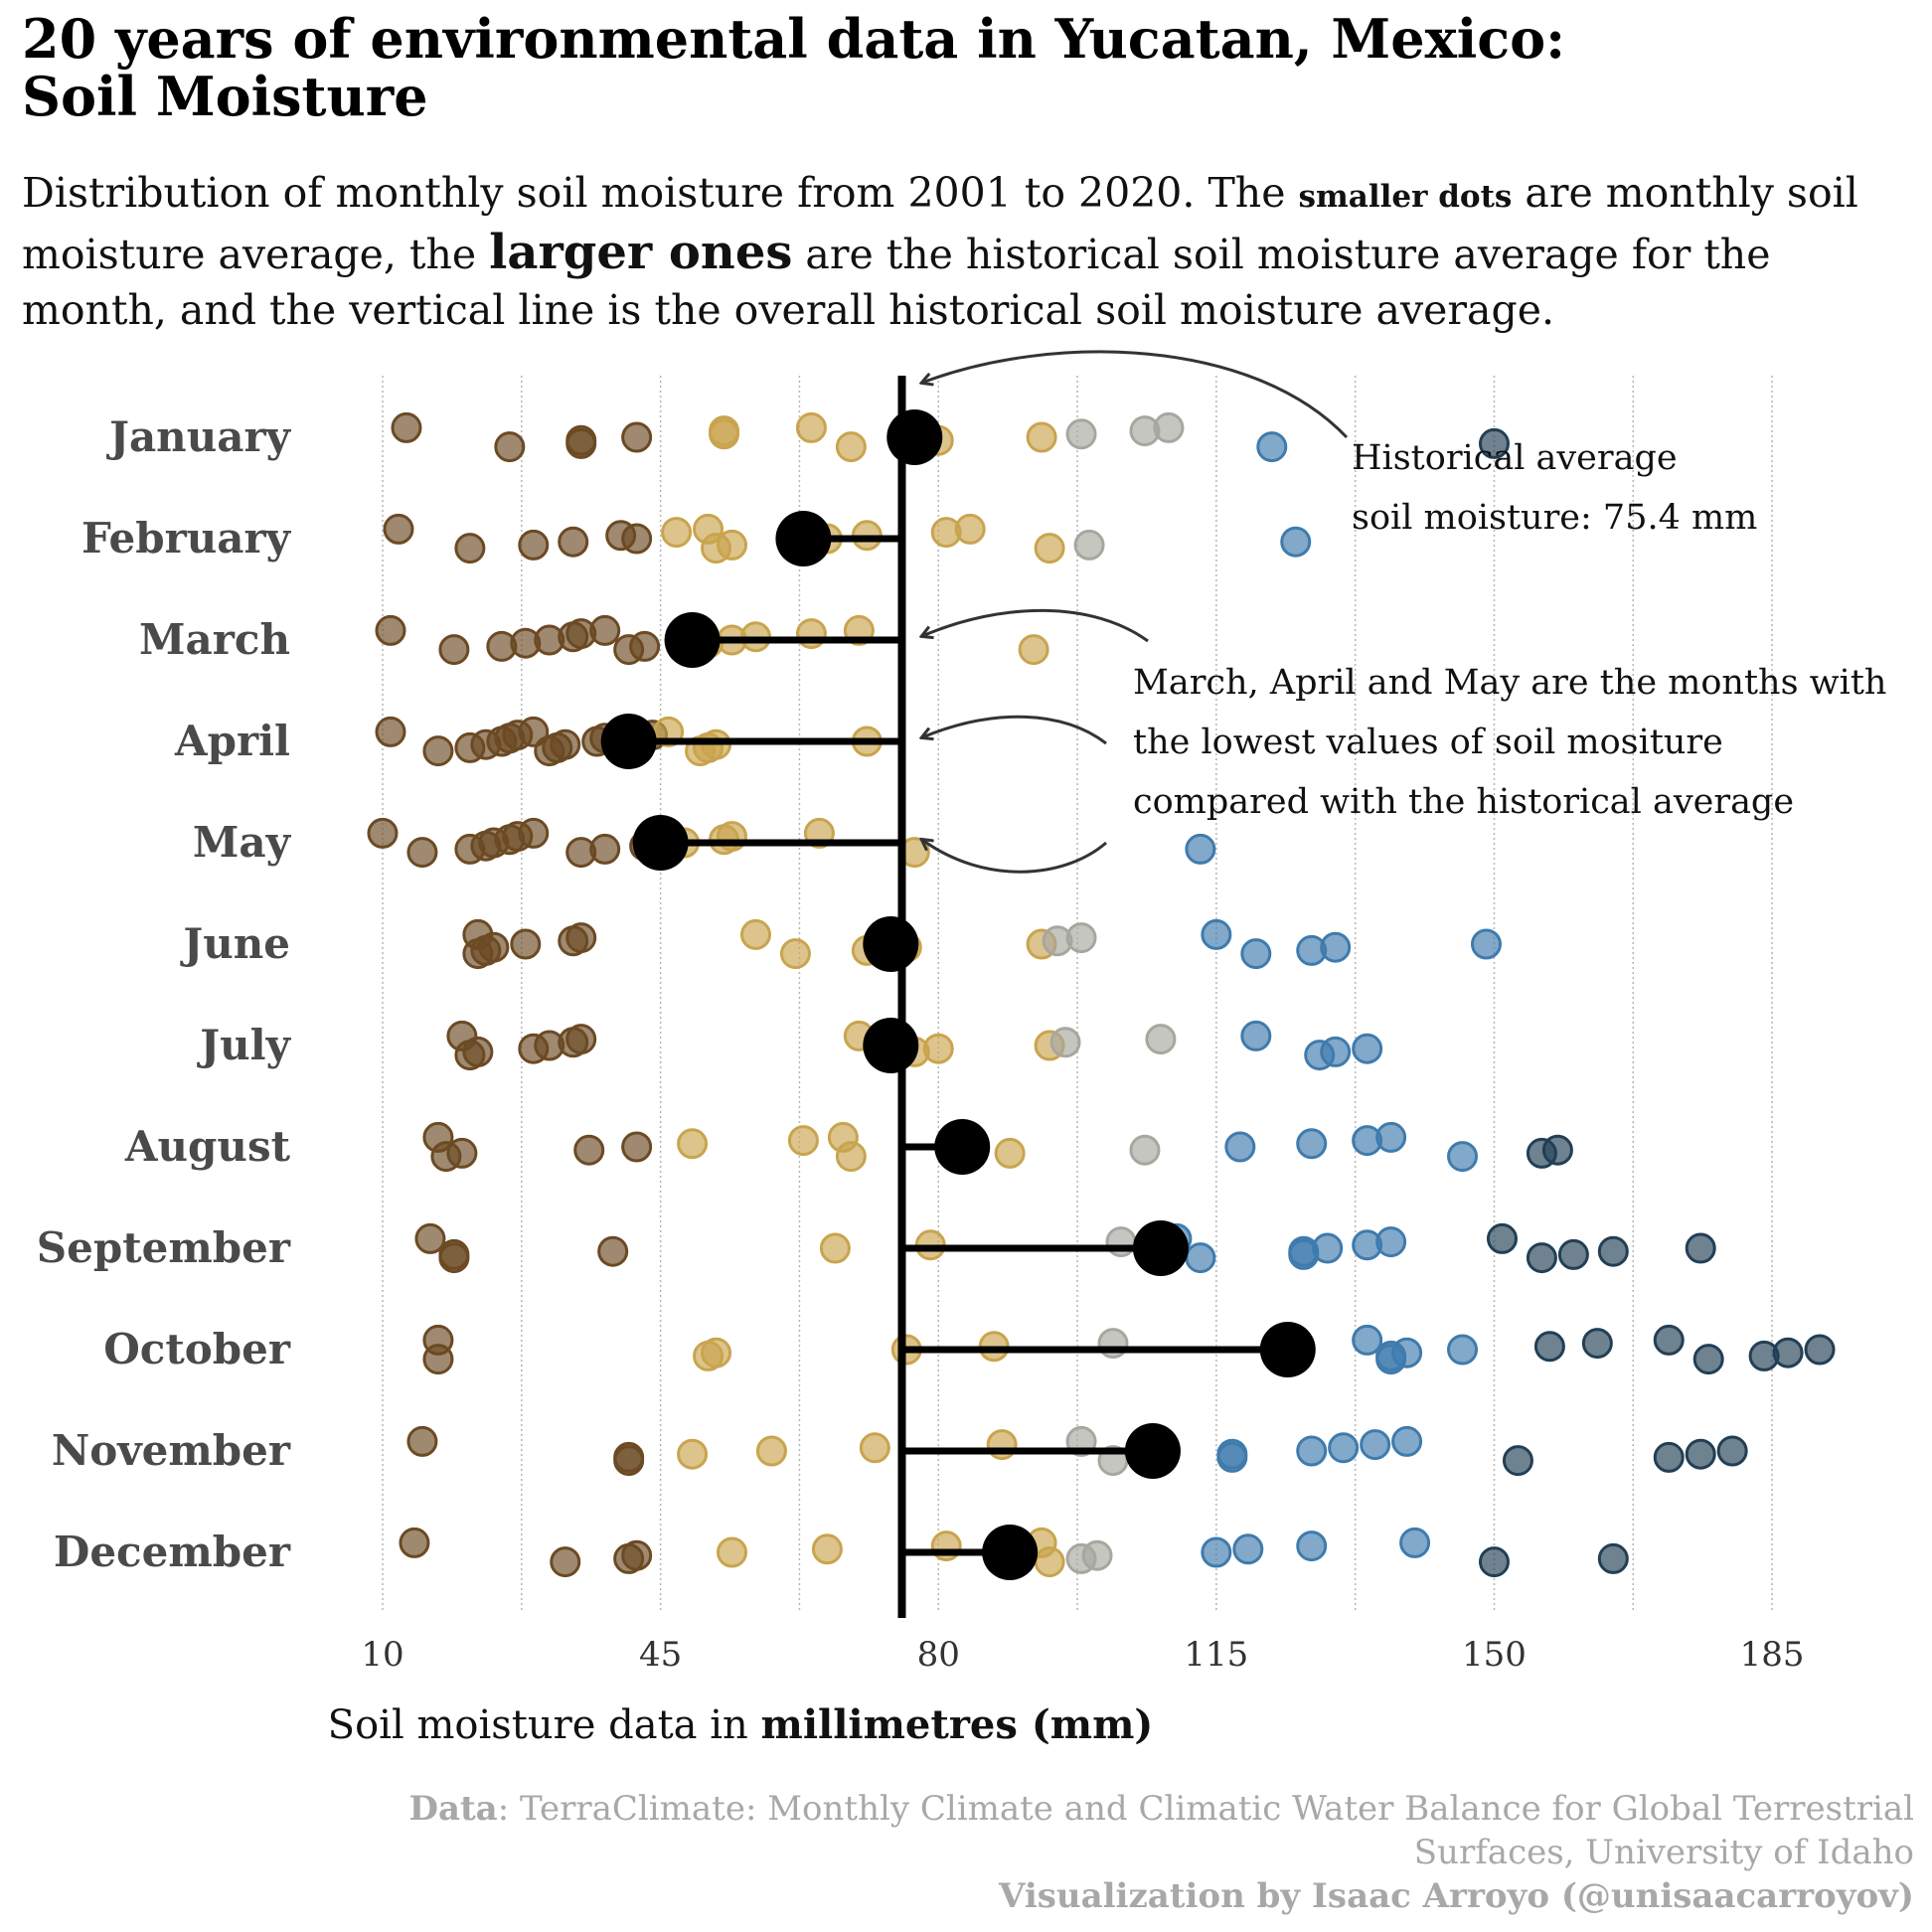  Describe the element at coordinates (1082, 1655) in the screenshot. I see `x-tick-labels: 10 45 80 115 150 185` at that location.